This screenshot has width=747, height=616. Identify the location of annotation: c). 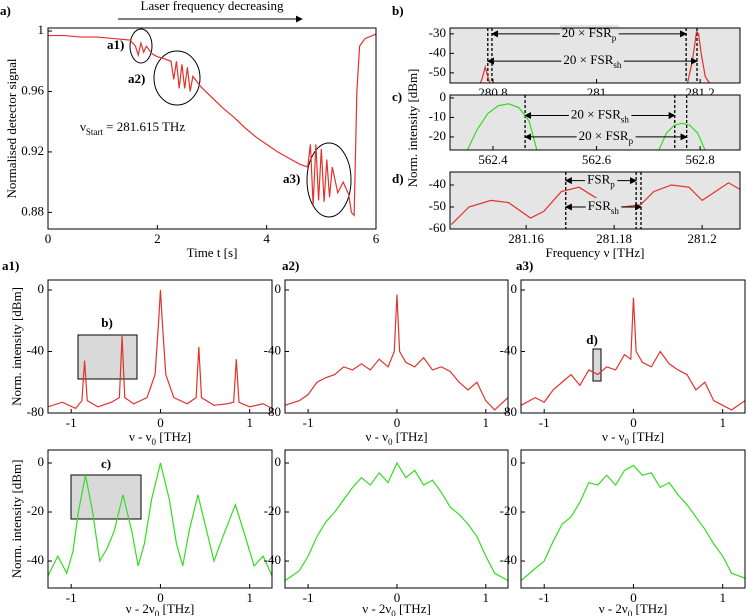
(106, 463).